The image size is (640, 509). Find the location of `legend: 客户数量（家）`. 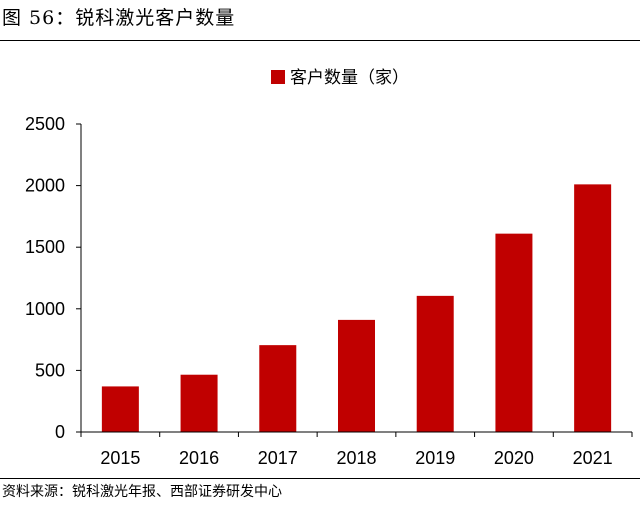

legend: 客户数量（家） is located at coordinates (340, 78).